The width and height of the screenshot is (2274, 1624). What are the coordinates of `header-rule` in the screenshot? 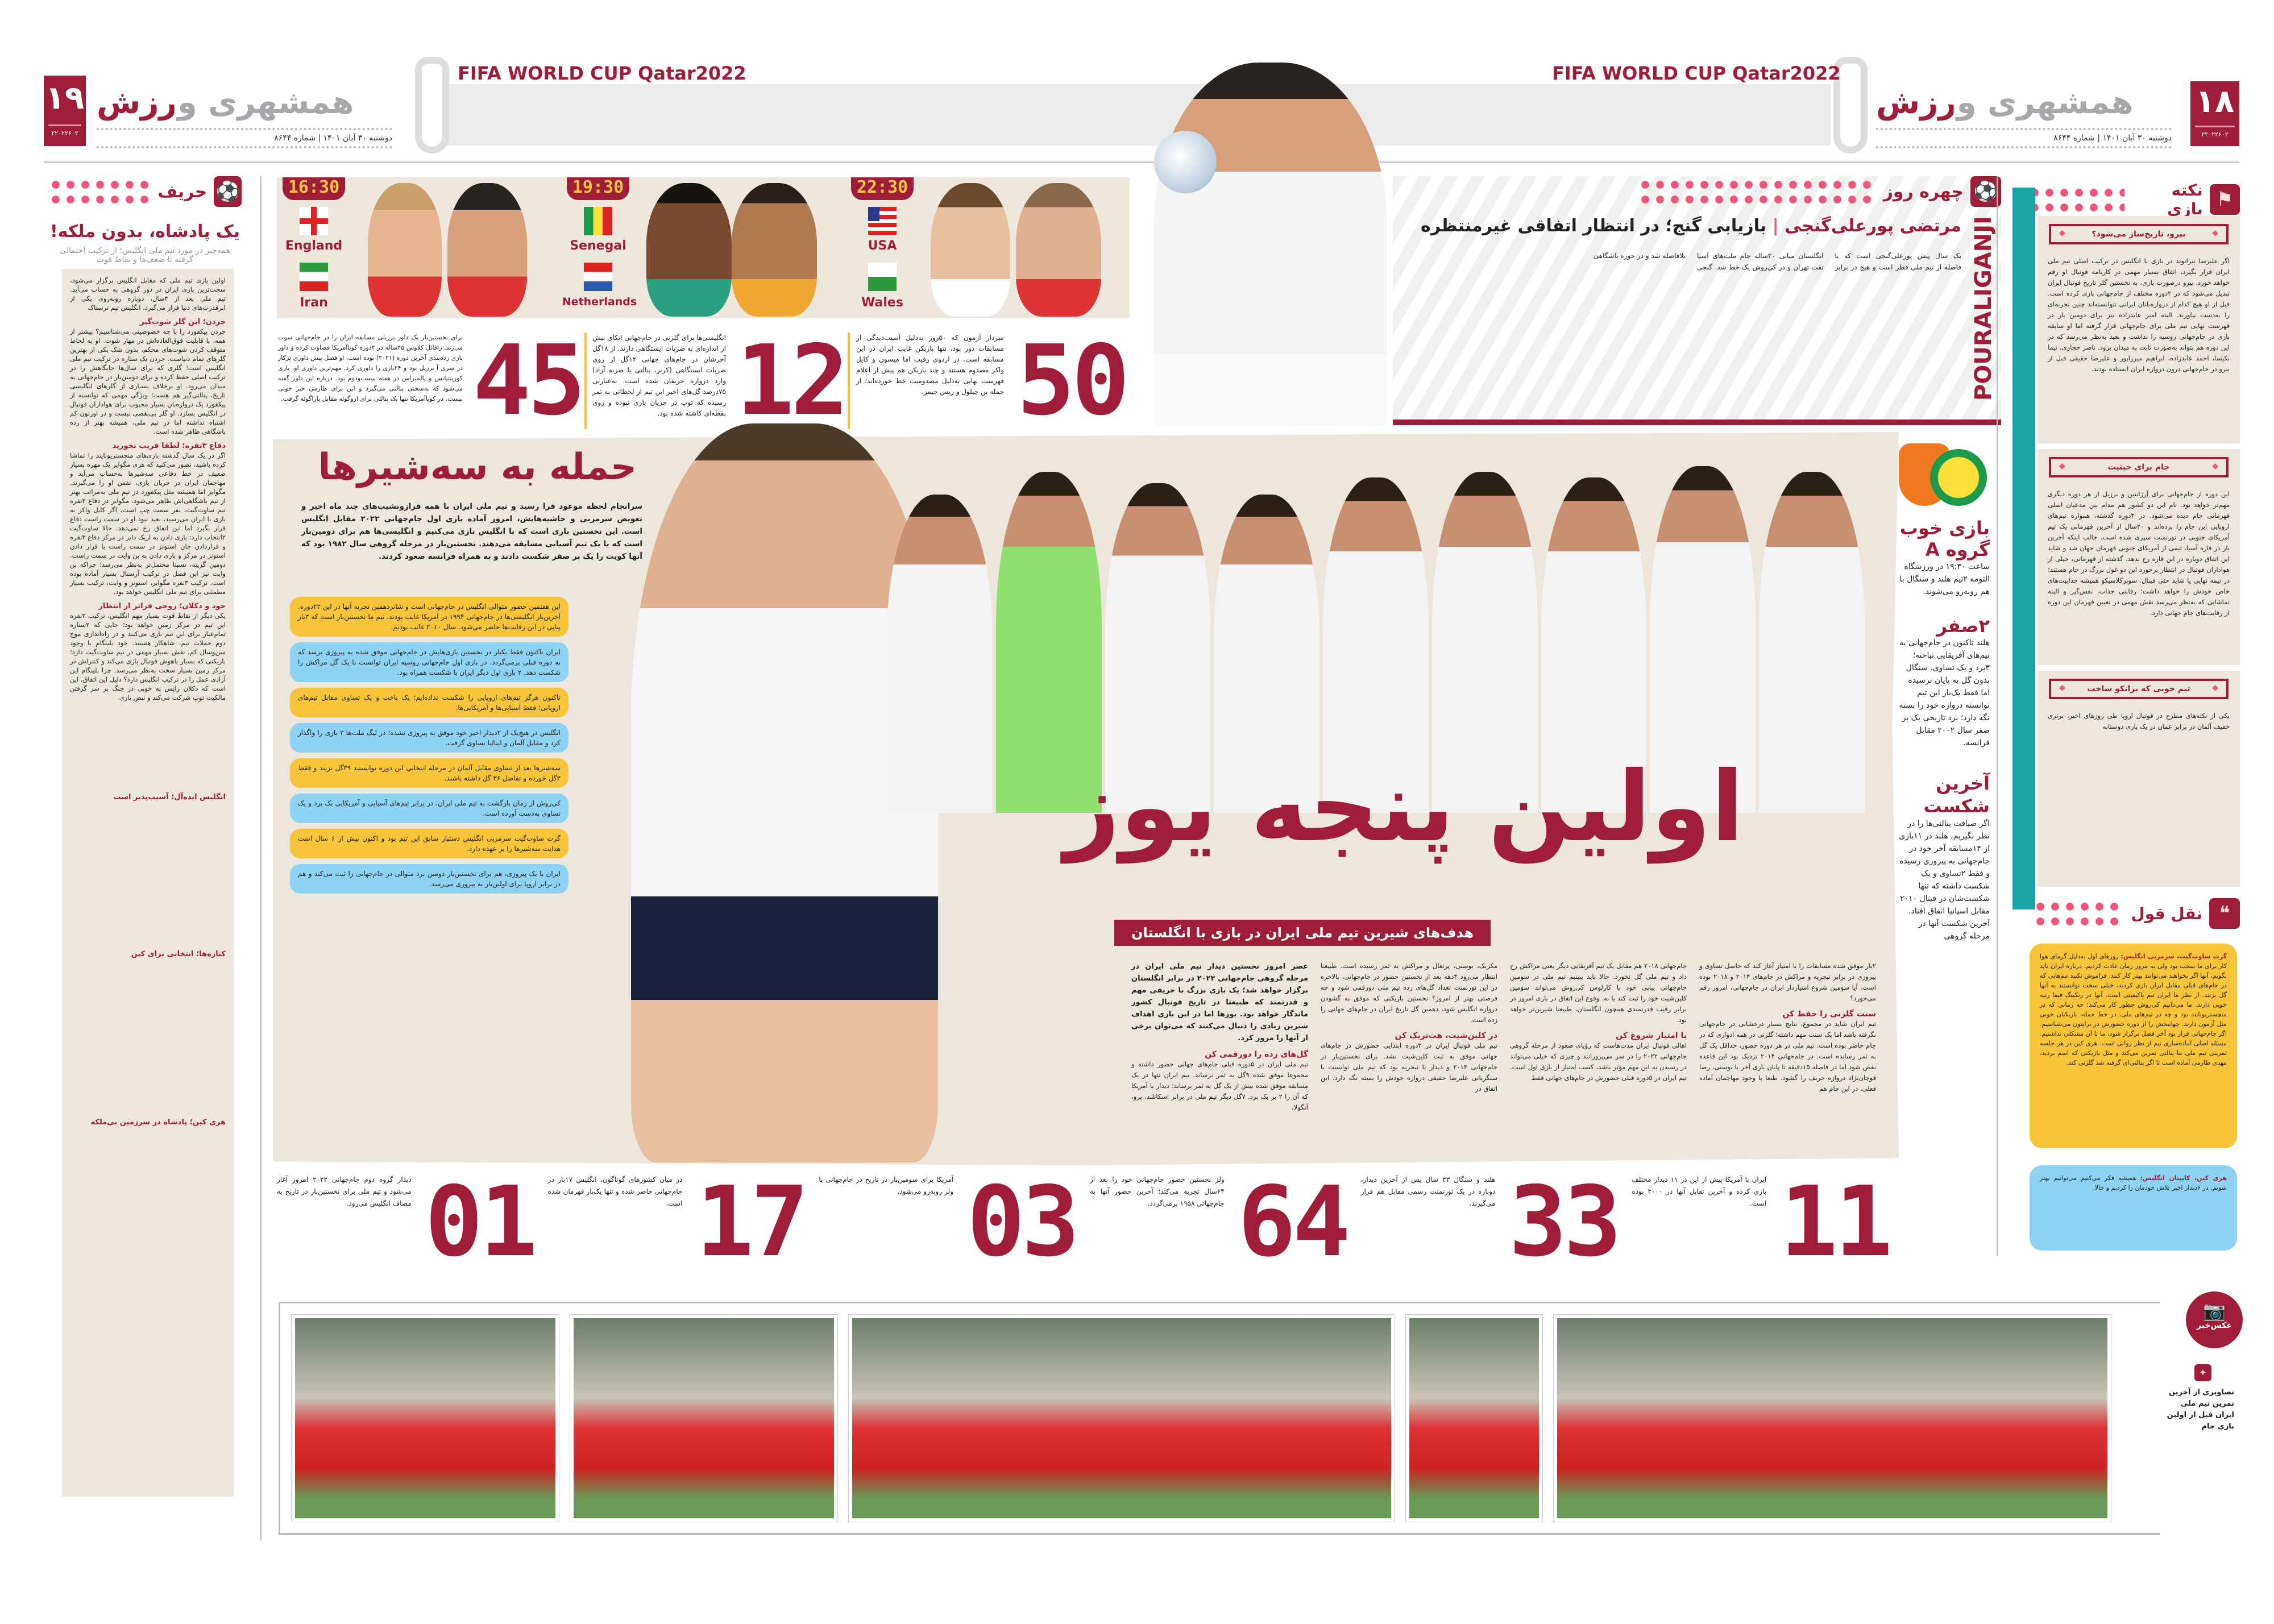 It's located at (1141, 162).